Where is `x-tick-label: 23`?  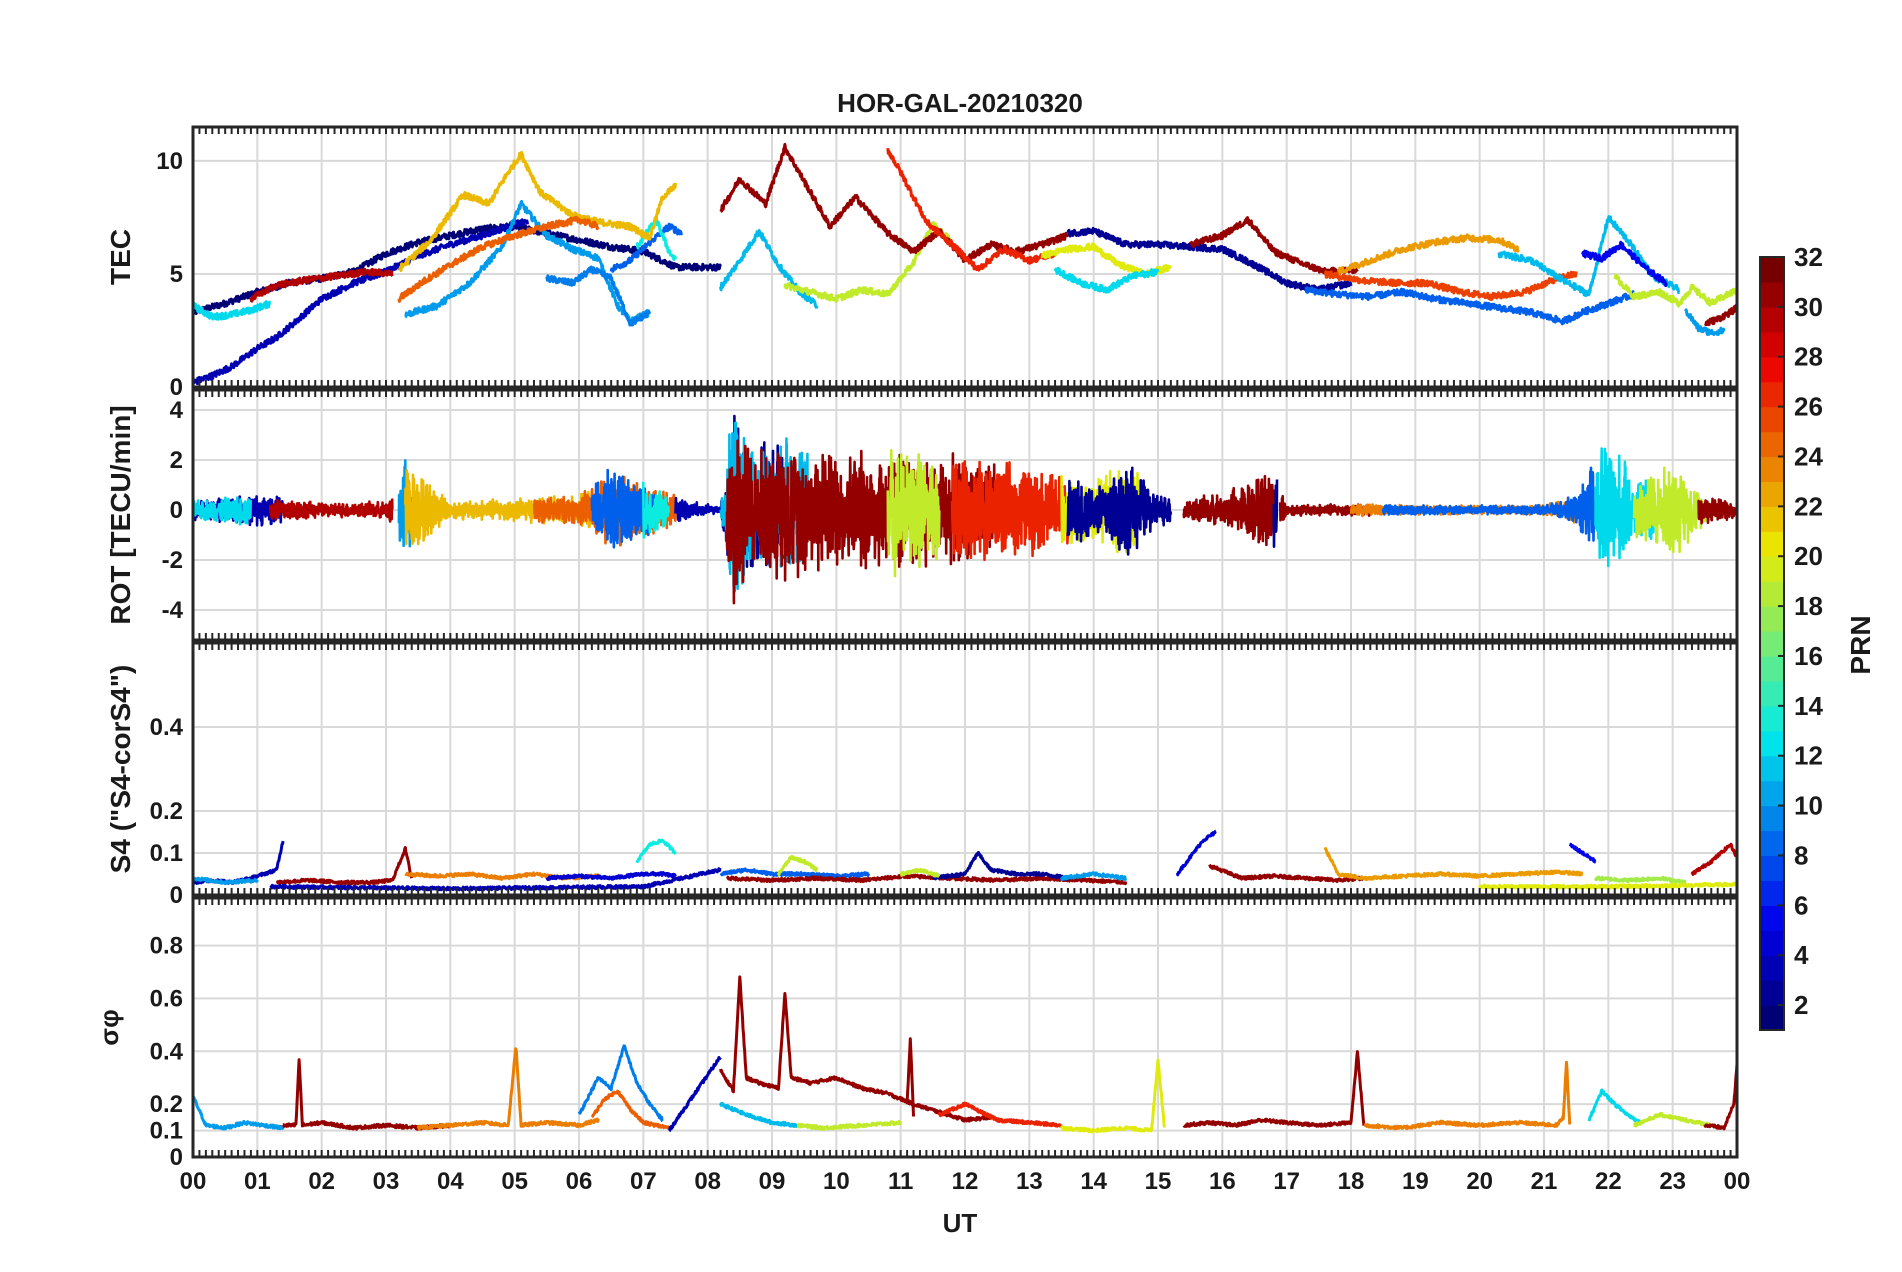
x-tick-label: 23 is located at coordinates (1672, 1181).